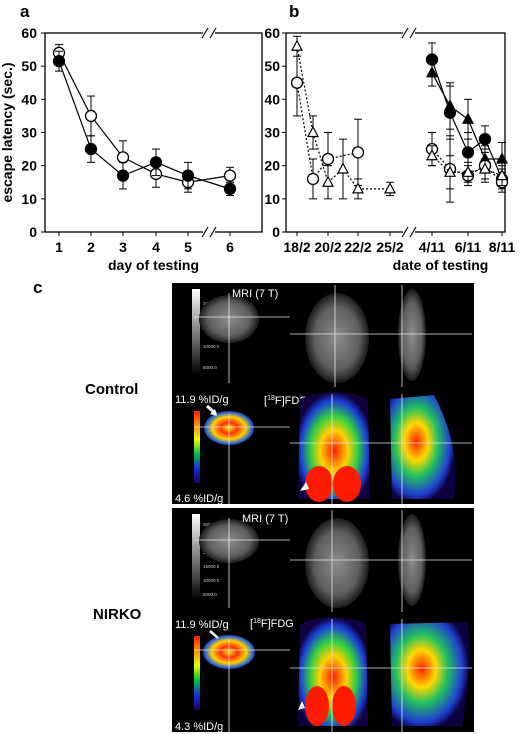 The image size is (520, 734). What do you see at coordinates (296, 247) in the screenshot?
I see `x-tick-label-b: 18/2` at bounding box center [296, 247].